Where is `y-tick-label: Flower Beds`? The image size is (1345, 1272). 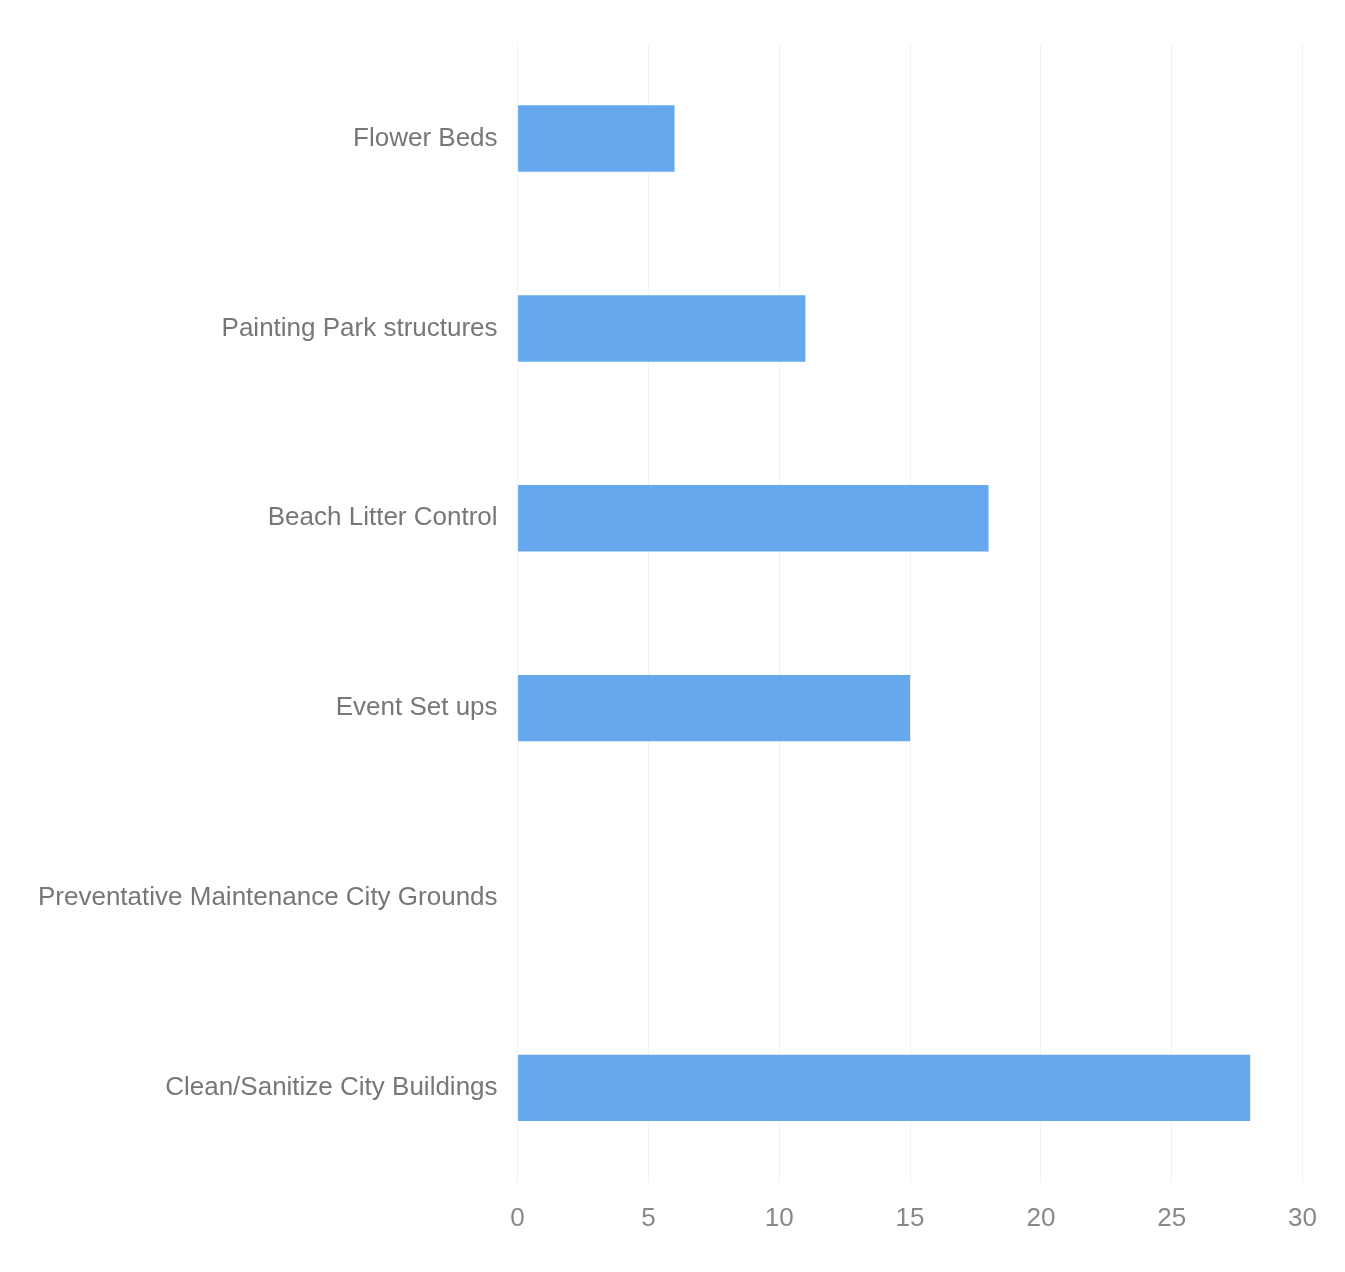
y-tick-label: Flower Beds is located at coordinates (425, 136).